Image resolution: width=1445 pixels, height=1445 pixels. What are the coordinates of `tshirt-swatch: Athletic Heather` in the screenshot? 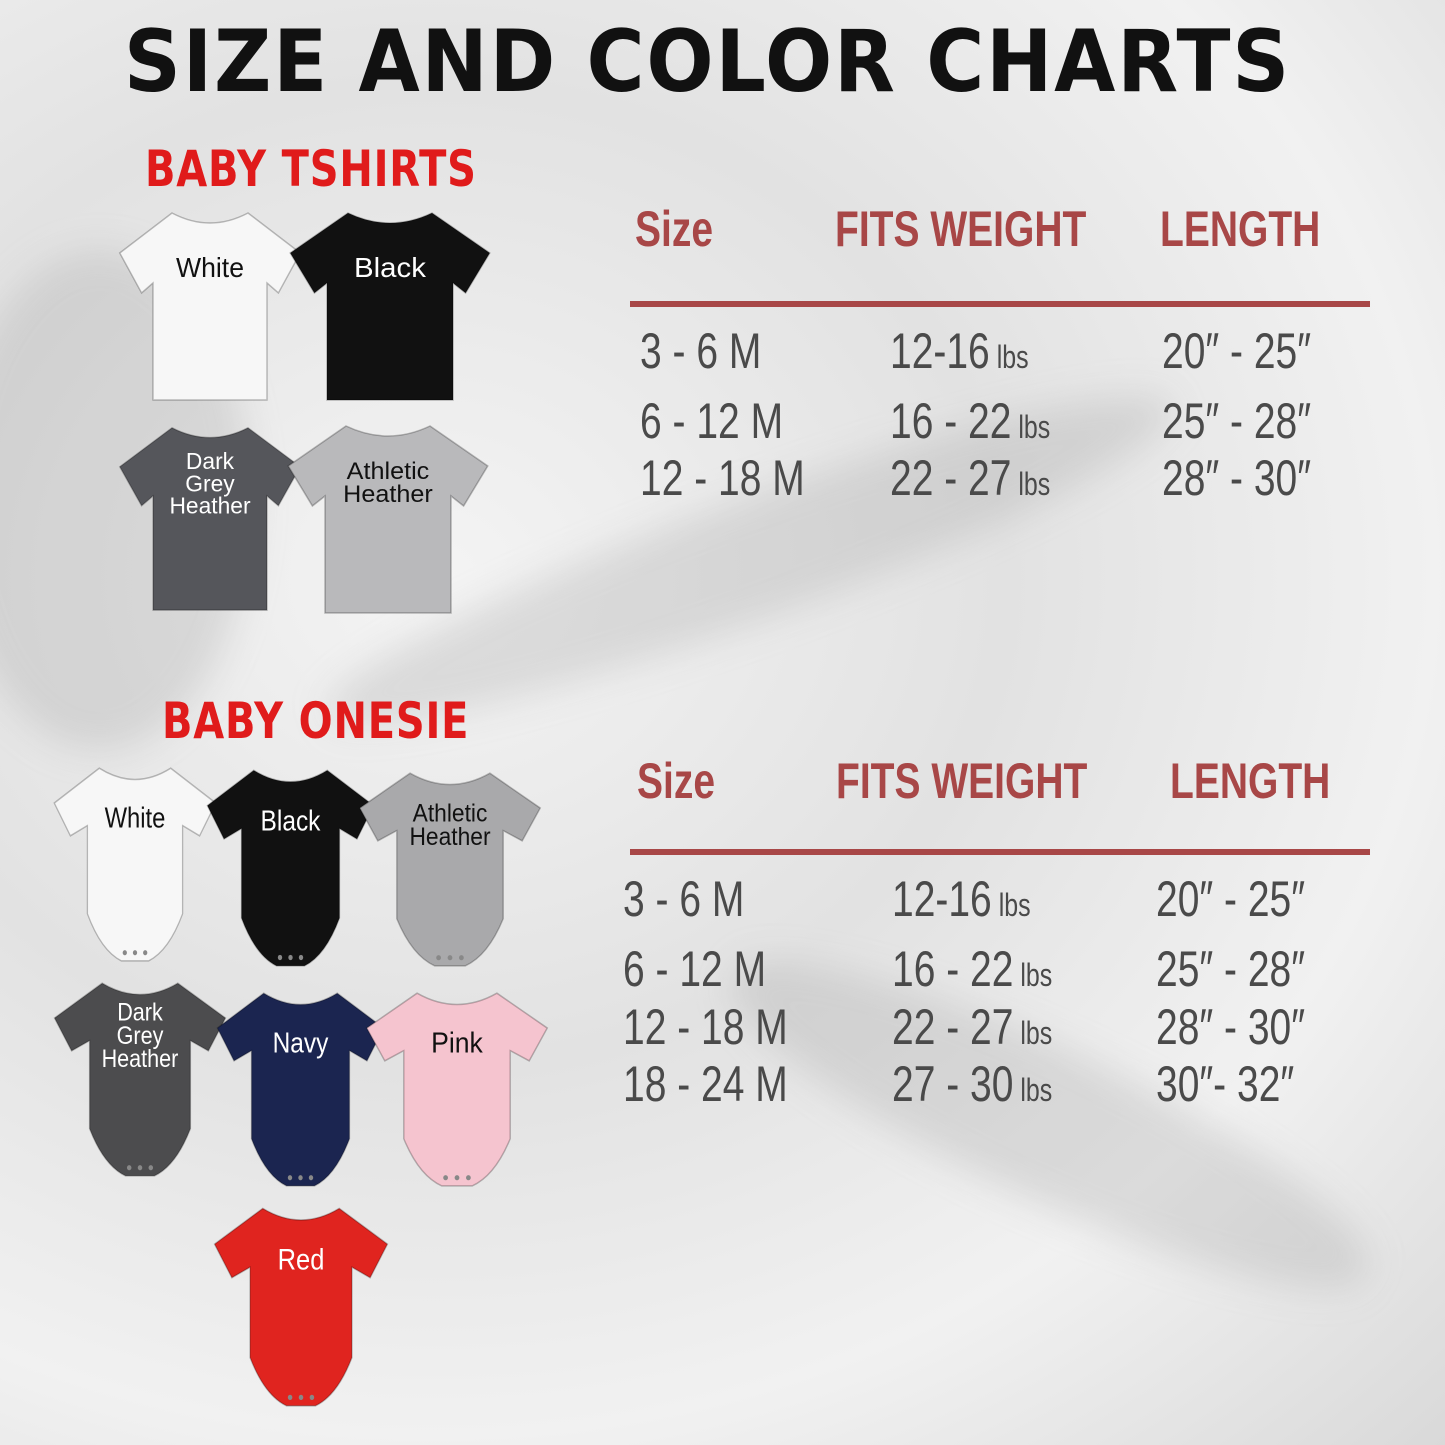 It's located at (388, 518).